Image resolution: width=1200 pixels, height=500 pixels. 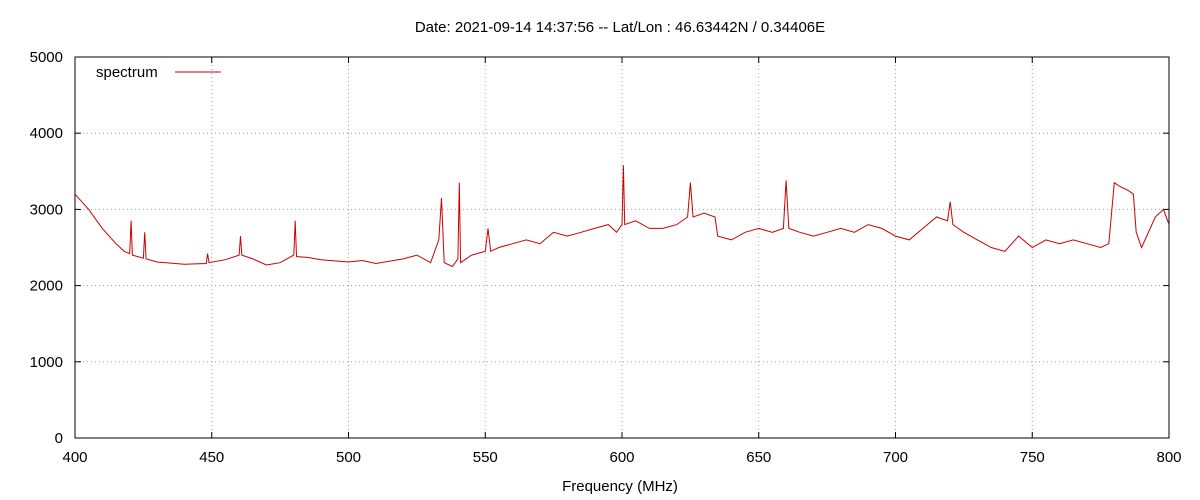 I want to click on x-tick-label: 550, so click(x=485, y=457).